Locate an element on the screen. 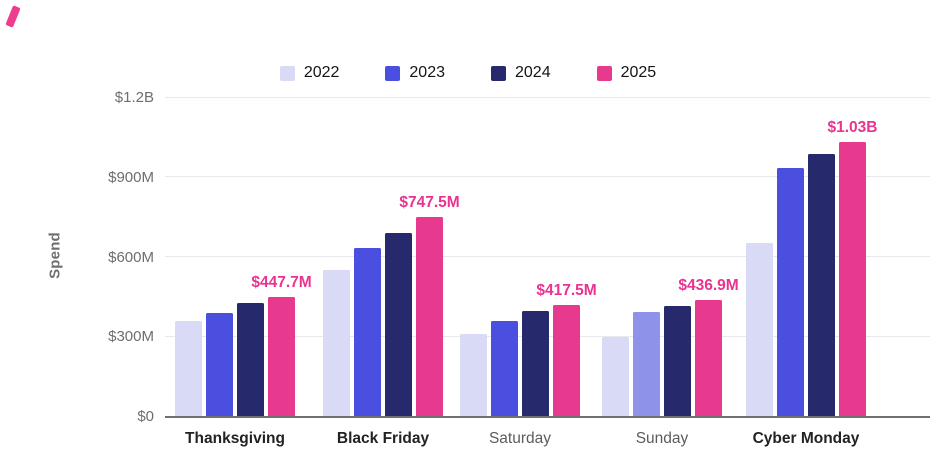  legend-label: 2022 is located at coordinates (321, 72).